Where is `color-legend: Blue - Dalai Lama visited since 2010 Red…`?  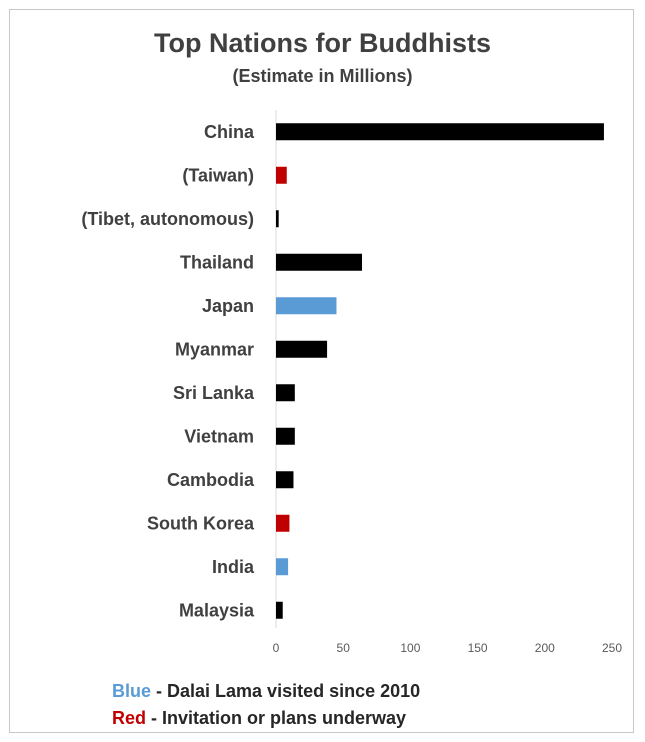
color-legend: Blue - Dalai Lama visited since 2010 Red… is located at coordinates (266, 705).